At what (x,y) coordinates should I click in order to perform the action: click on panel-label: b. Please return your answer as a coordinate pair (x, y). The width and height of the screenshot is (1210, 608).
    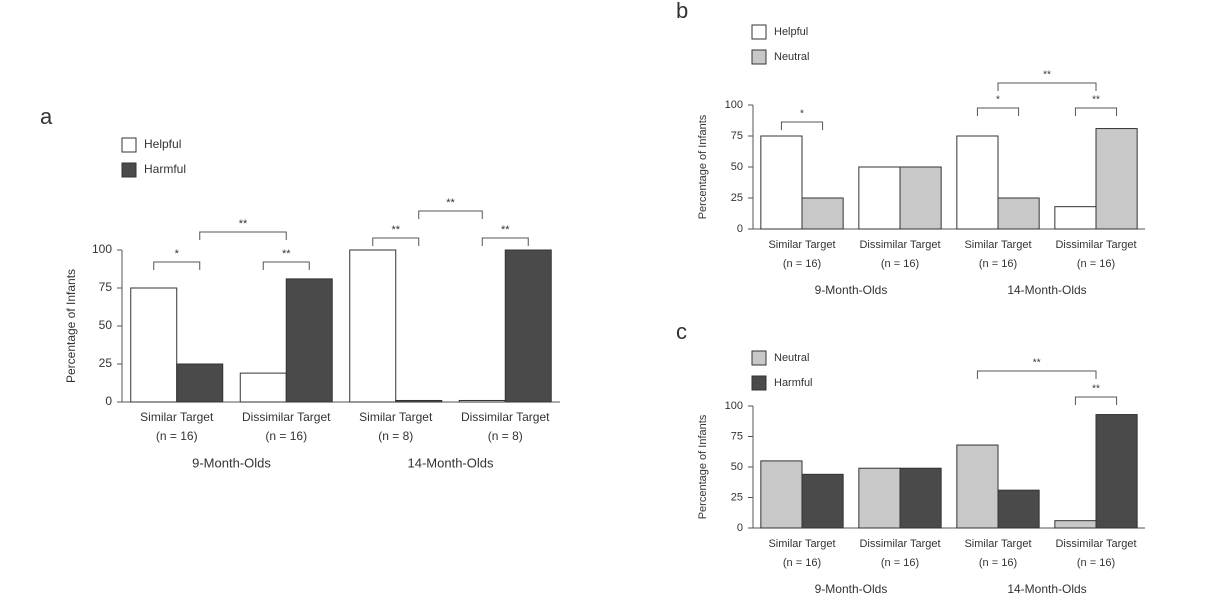
    Looking at the image, I should click on (682, 11).